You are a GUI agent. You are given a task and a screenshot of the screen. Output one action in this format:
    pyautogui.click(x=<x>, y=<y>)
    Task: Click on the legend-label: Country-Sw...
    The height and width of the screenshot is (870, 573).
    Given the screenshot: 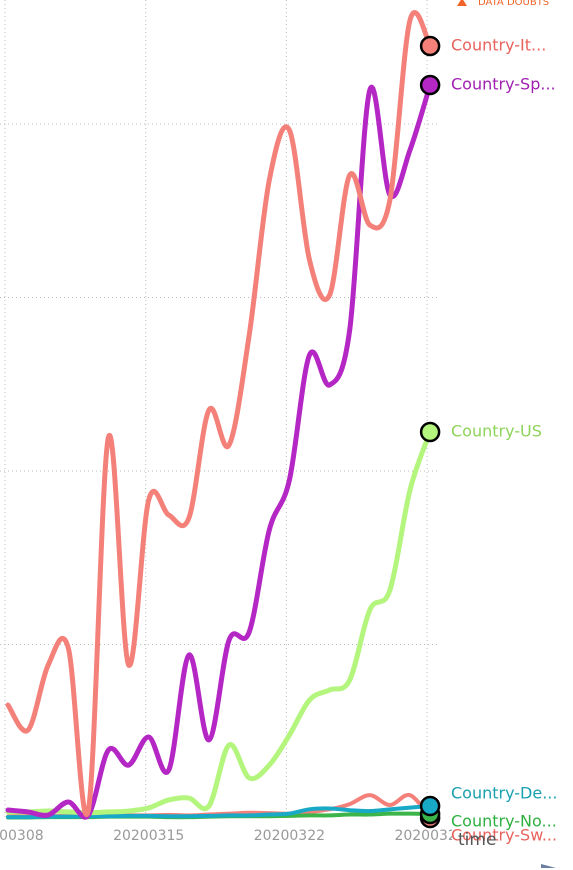 What is the action you would take?
    pyautogui.click(x=504, y=835)
    